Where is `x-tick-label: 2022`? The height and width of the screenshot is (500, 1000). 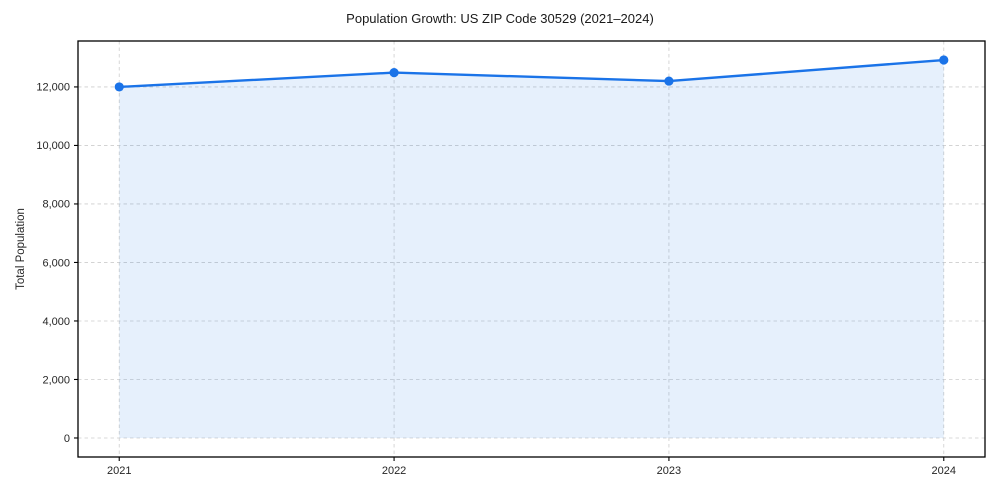
x-tick-label: 2022 is located at coordinates (394, 471).